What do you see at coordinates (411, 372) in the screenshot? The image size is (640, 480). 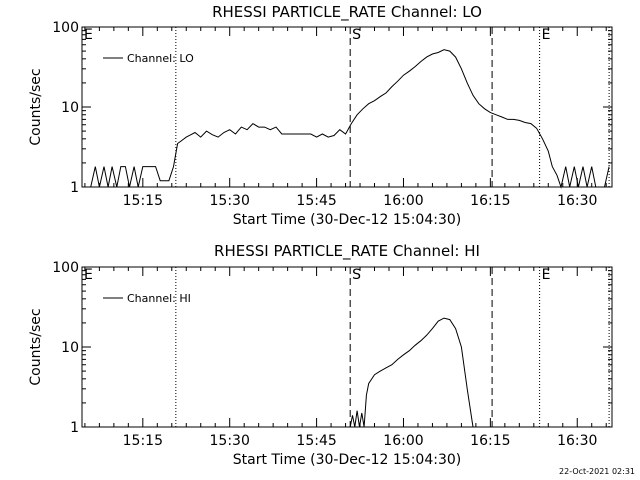 I see `data-series-line` at bounding box center [411, 372].